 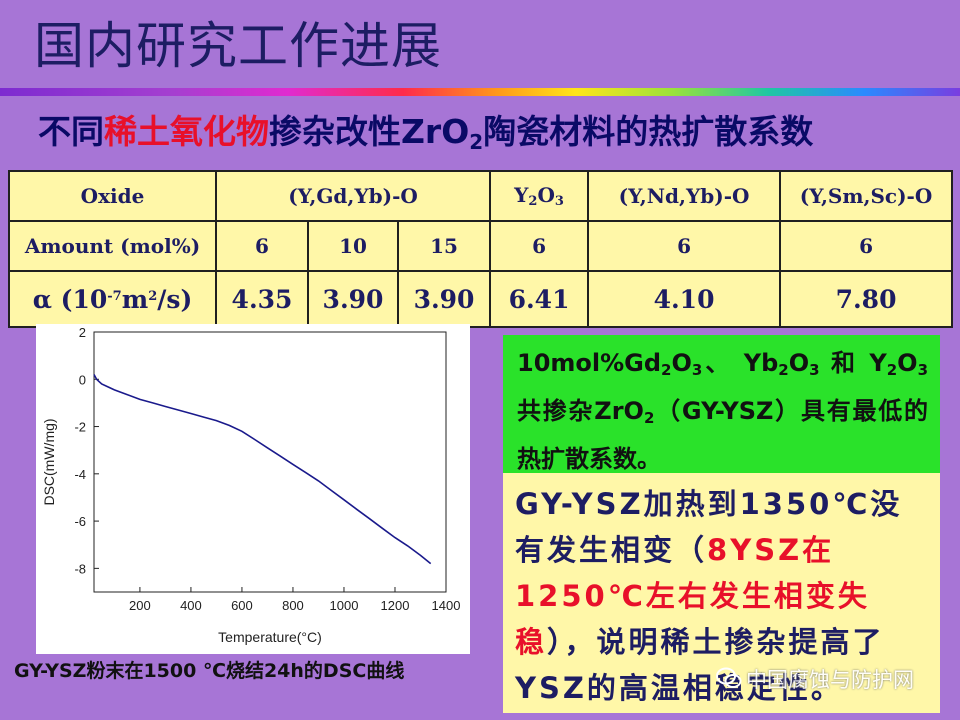 I want to click on alpha-cell: 4.10, so click(x=684, y=299).